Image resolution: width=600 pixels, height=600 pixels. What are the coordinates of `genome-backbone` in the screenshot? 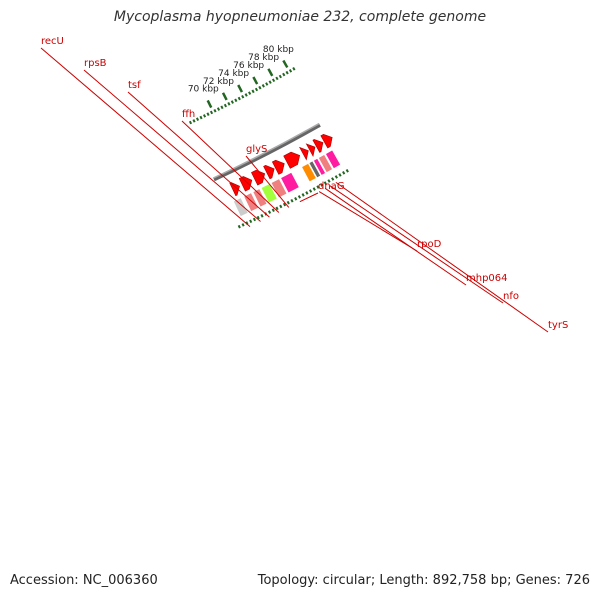 It's located at (267, 152).